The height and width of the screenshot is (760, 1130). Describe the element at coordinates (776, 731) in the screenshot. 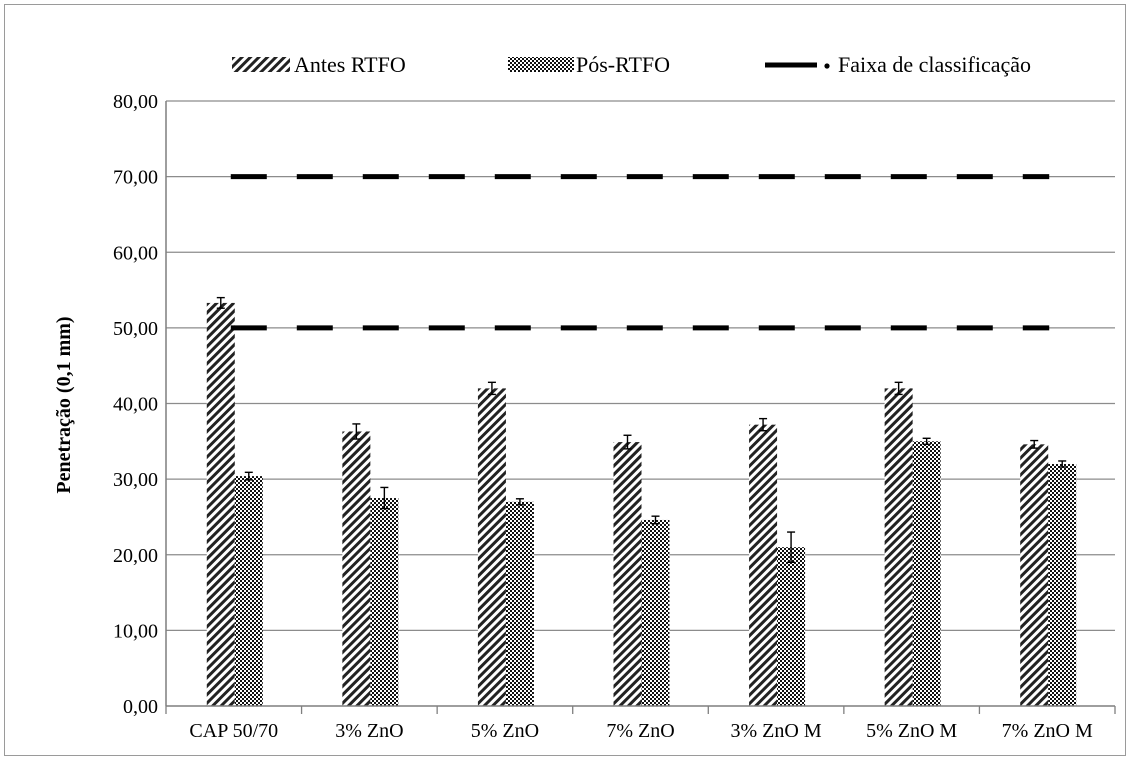

I see `x-tick-label: 3% ZnO M` at that location.